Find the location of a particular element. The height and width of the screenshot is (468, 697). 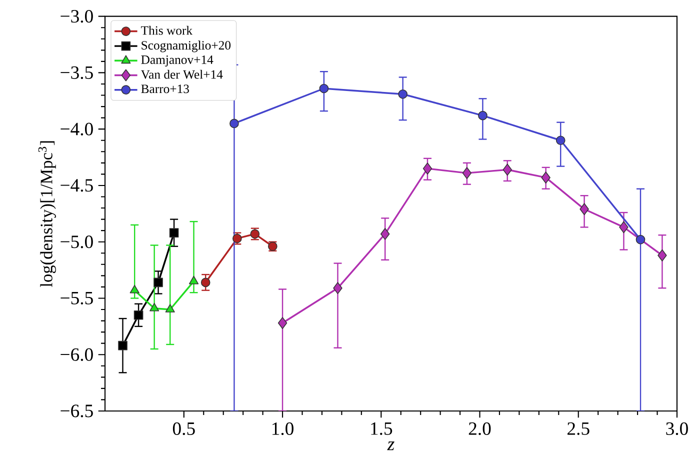

y-axis-title: log(density)[1/Mpc$^{3}$] is located at coordinates (47, 214).